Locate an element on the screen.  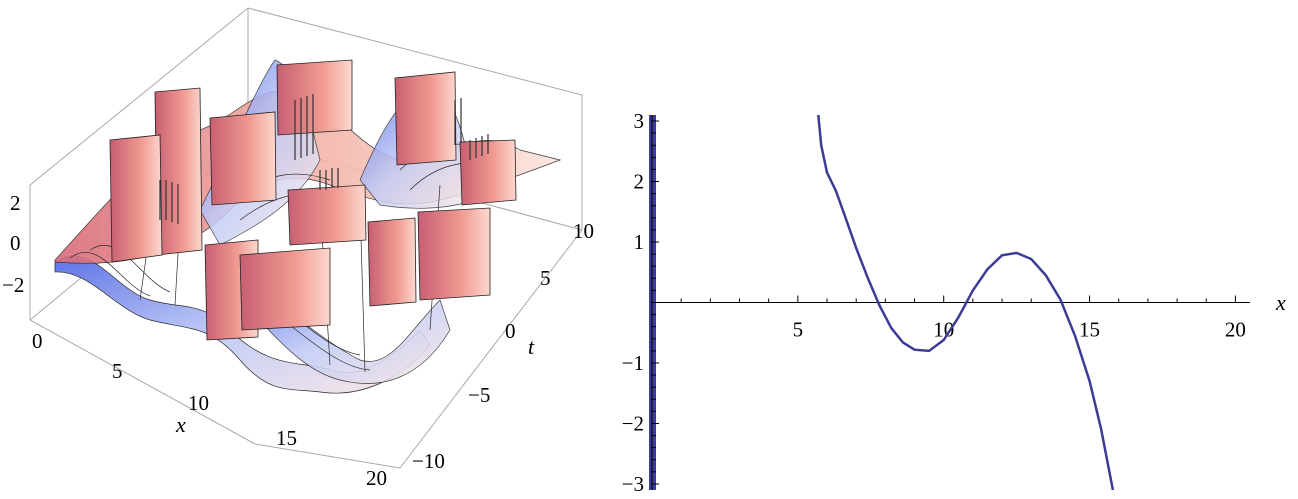
surface-valley is located at coordinates (345, 331).